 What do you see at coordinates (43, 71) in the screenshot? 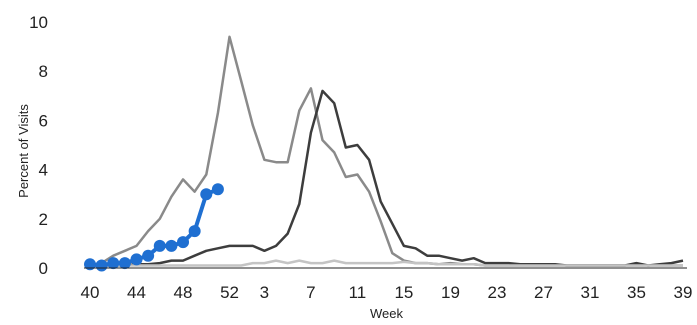
I see `y-tick-label: 8` at bounding box center [43, 71].